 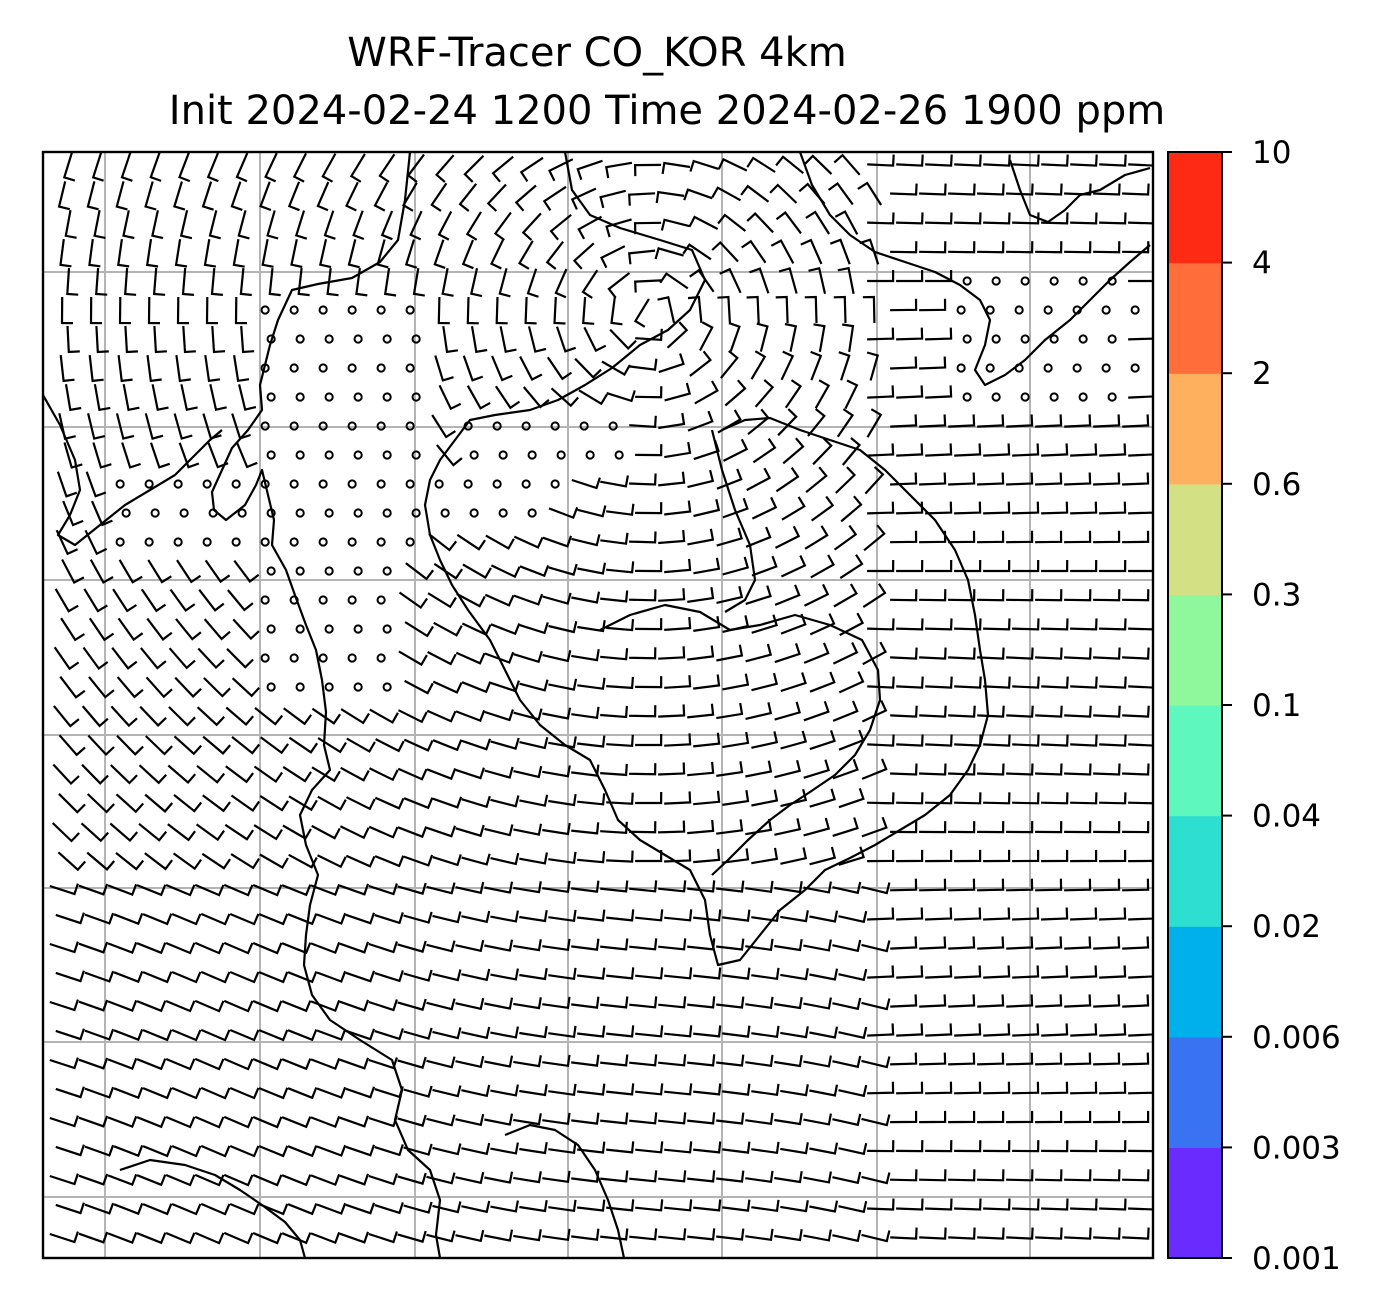 I want to click on colorbar-segment, so click(x=1195, y=761).